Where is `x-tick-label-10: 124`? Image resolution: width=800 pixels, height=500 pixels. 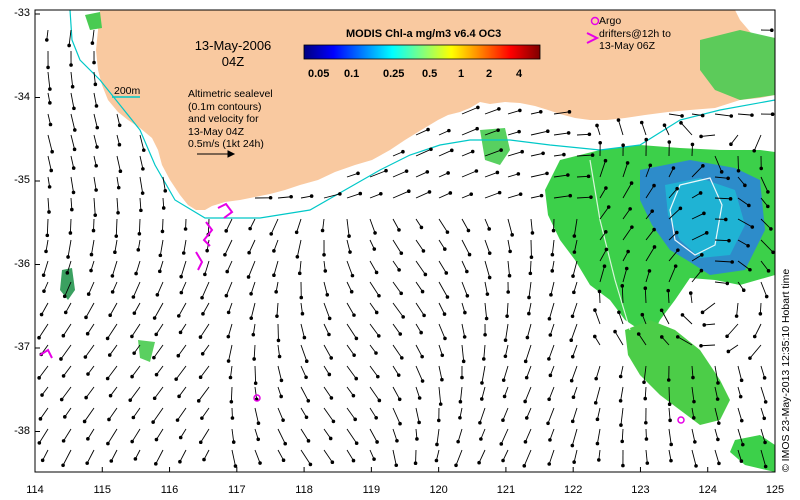
x-tick-label-10: 124 is located at coordinates (707, 490).